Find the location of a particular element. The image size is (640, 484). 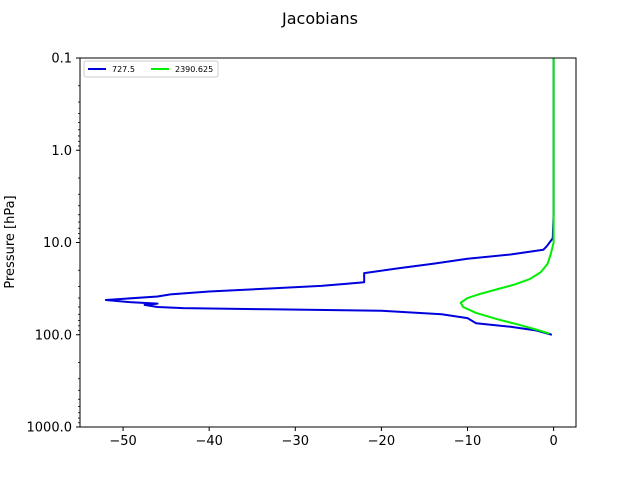

chart-title: Jacobians is located at coordinates (319, 18).